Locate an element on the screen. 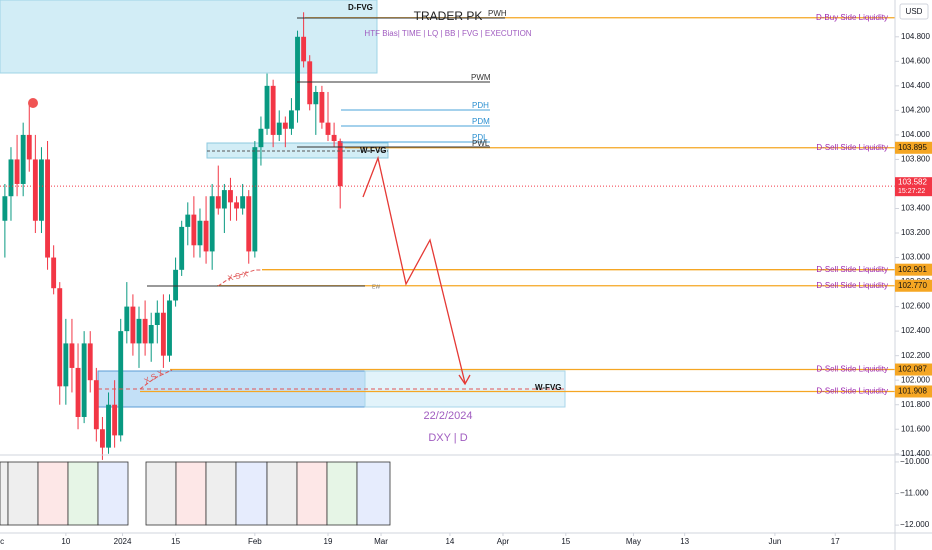 The image size is (932, 550). y-tick-label: 101.600 is located at coordinates (915, 428).